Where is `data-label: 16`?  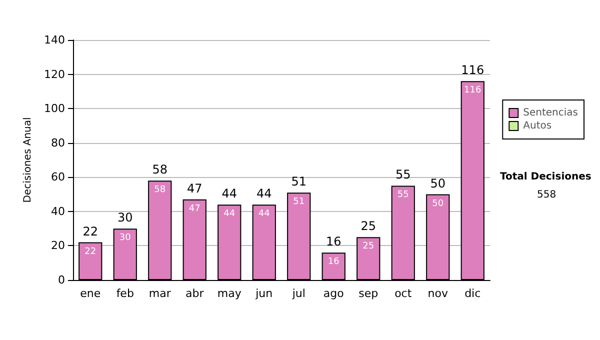
data-label: 16 is located at coordinates (334, 262).